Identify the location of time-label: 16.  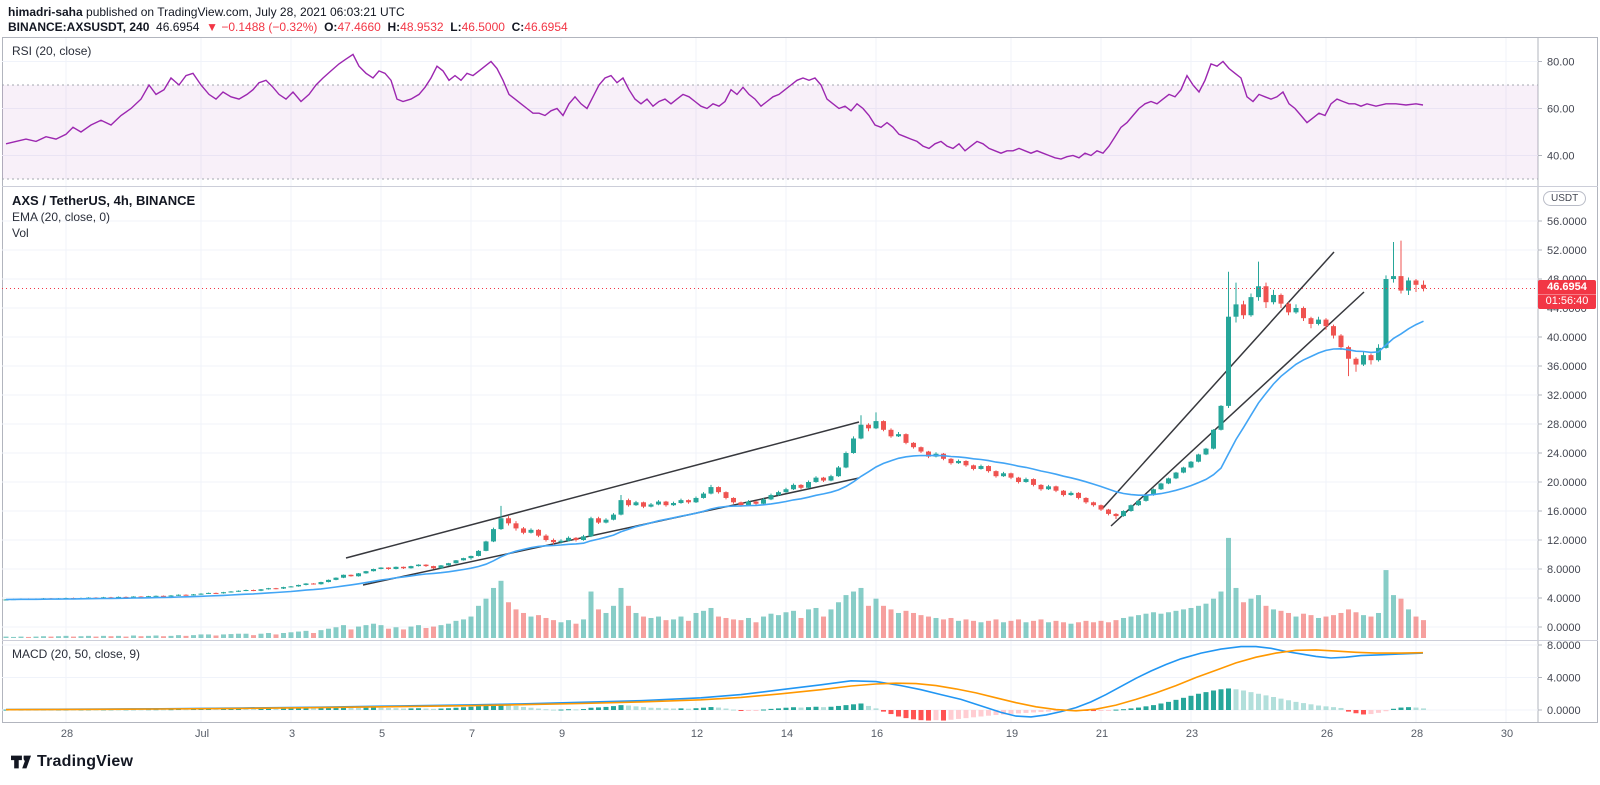
(877, 734).